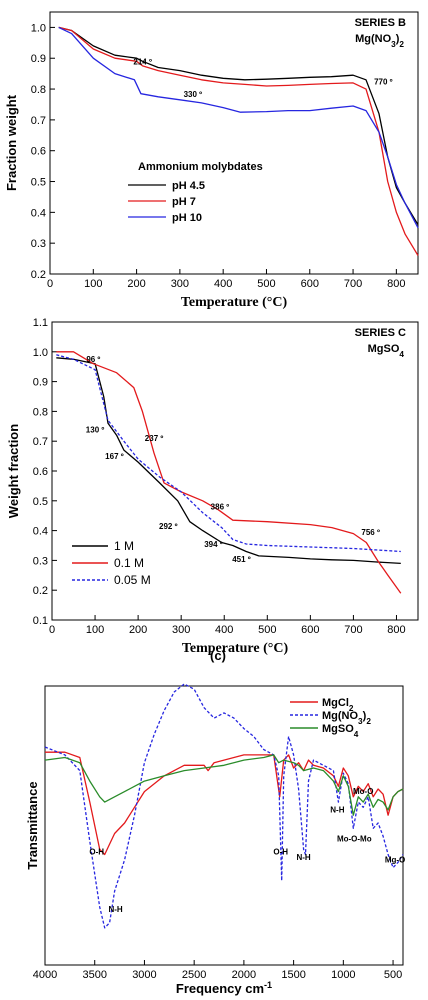 This screenshot has width=428, height=1000. I want to click on annotation-label: 214 º, so click(142, 61).